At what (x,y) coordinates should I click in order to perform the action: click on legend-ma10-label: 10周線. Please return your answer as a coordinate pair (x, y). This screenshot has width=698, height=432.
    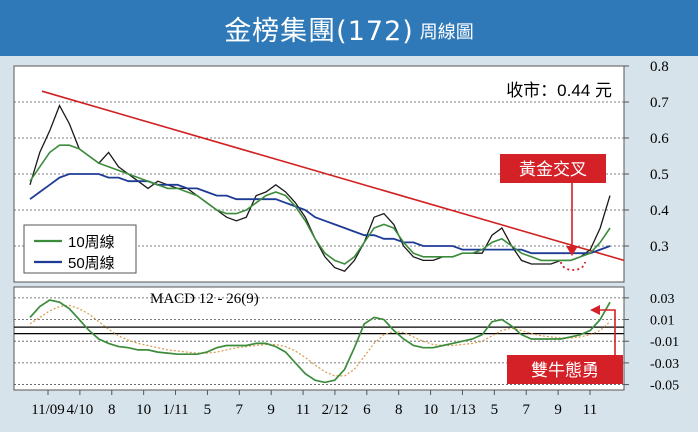
    Looking at the image, I should click on (91, 242).